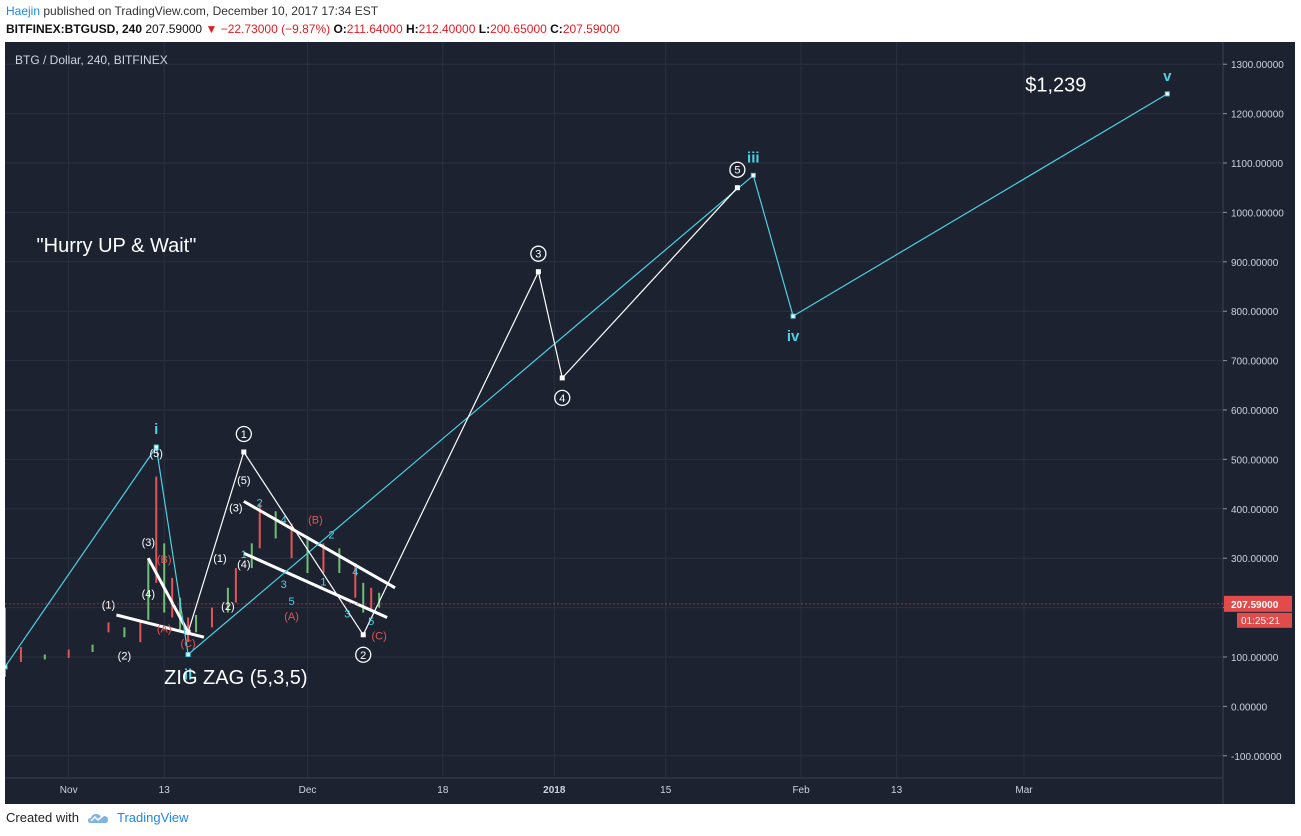  Describe the element at coordinates (1256, 757) in the screenshot. I see `y-tick-label: -100.00000` at that location.